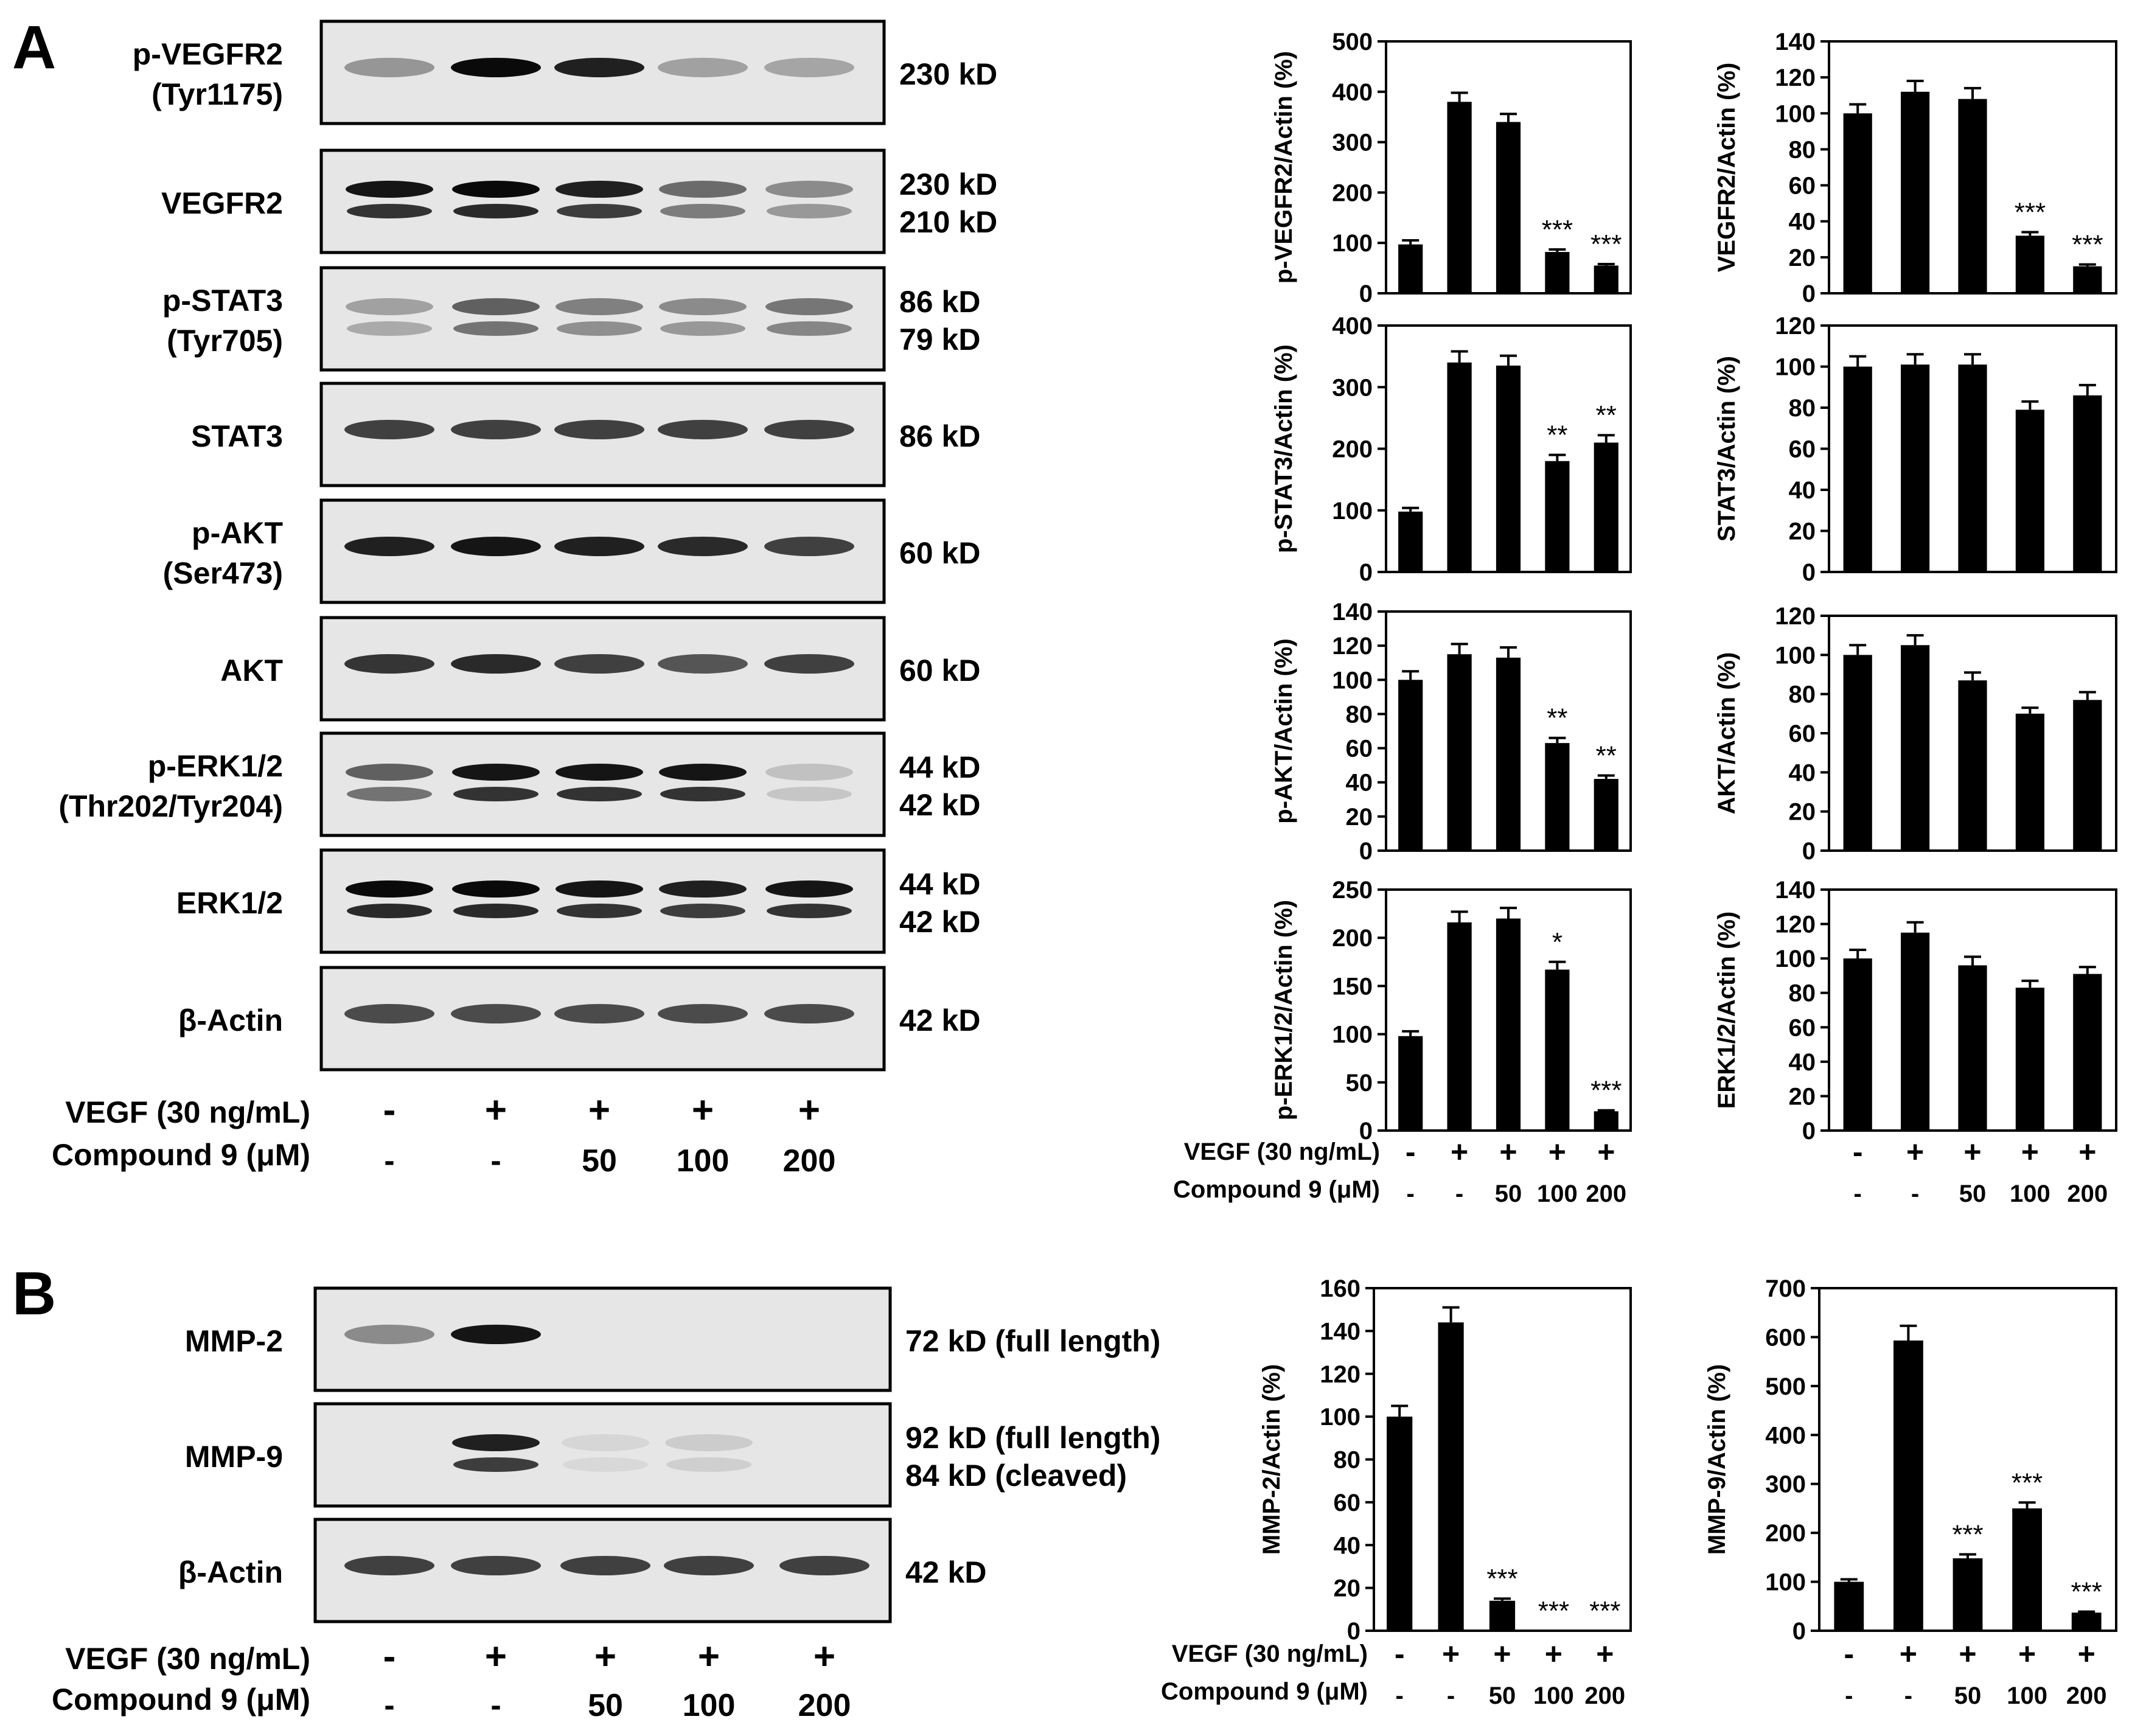 This screenshot has height=1736, width=2132. Describe the element at coordinates (939, 553) in the screenshot. I see `band-size-label: 60 kD` at that location.